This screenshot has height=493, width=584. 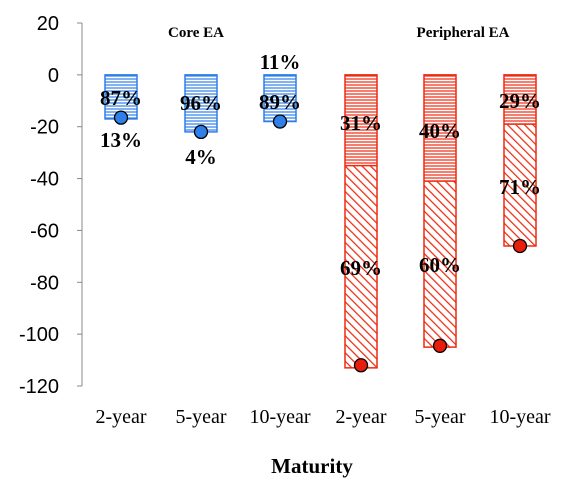 I want to click on share-label-hatched: 71%, so click(x=520, y=187).